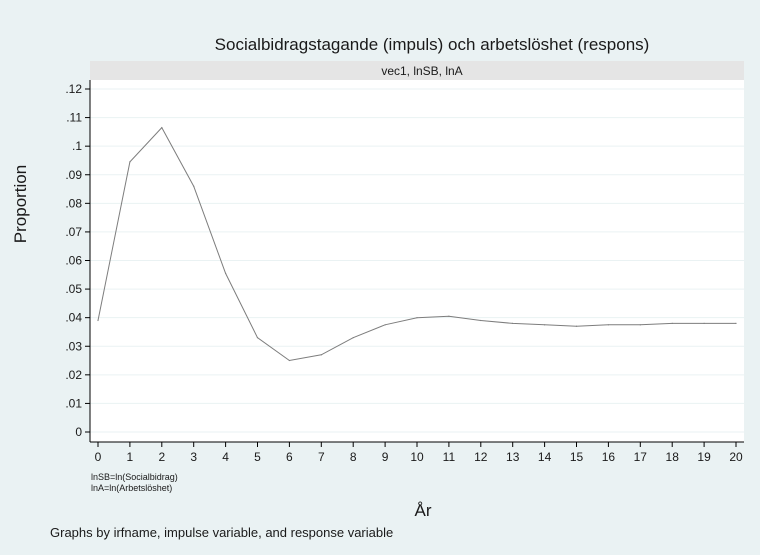  What do you see at coordinates (73, 261) in the screenshot?
I see `y-tick-label: .06` at bounding box center [73, 261].